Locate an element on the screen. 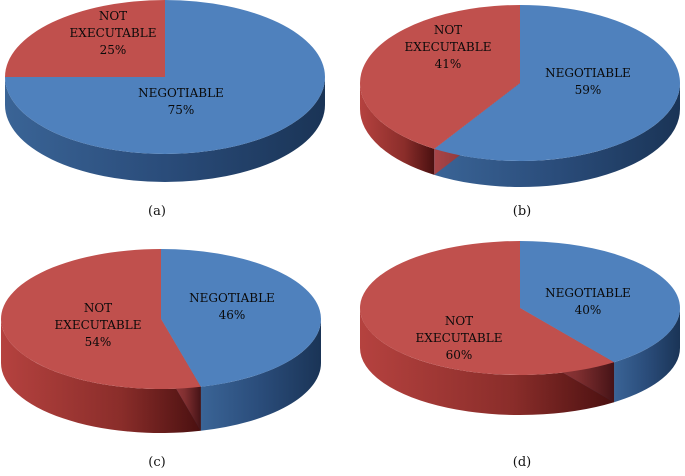 This screenshot has height=476, width=685. slice-label-not-executable: NOT EXECUTABLE 60% is located at coordinates (459, 338).